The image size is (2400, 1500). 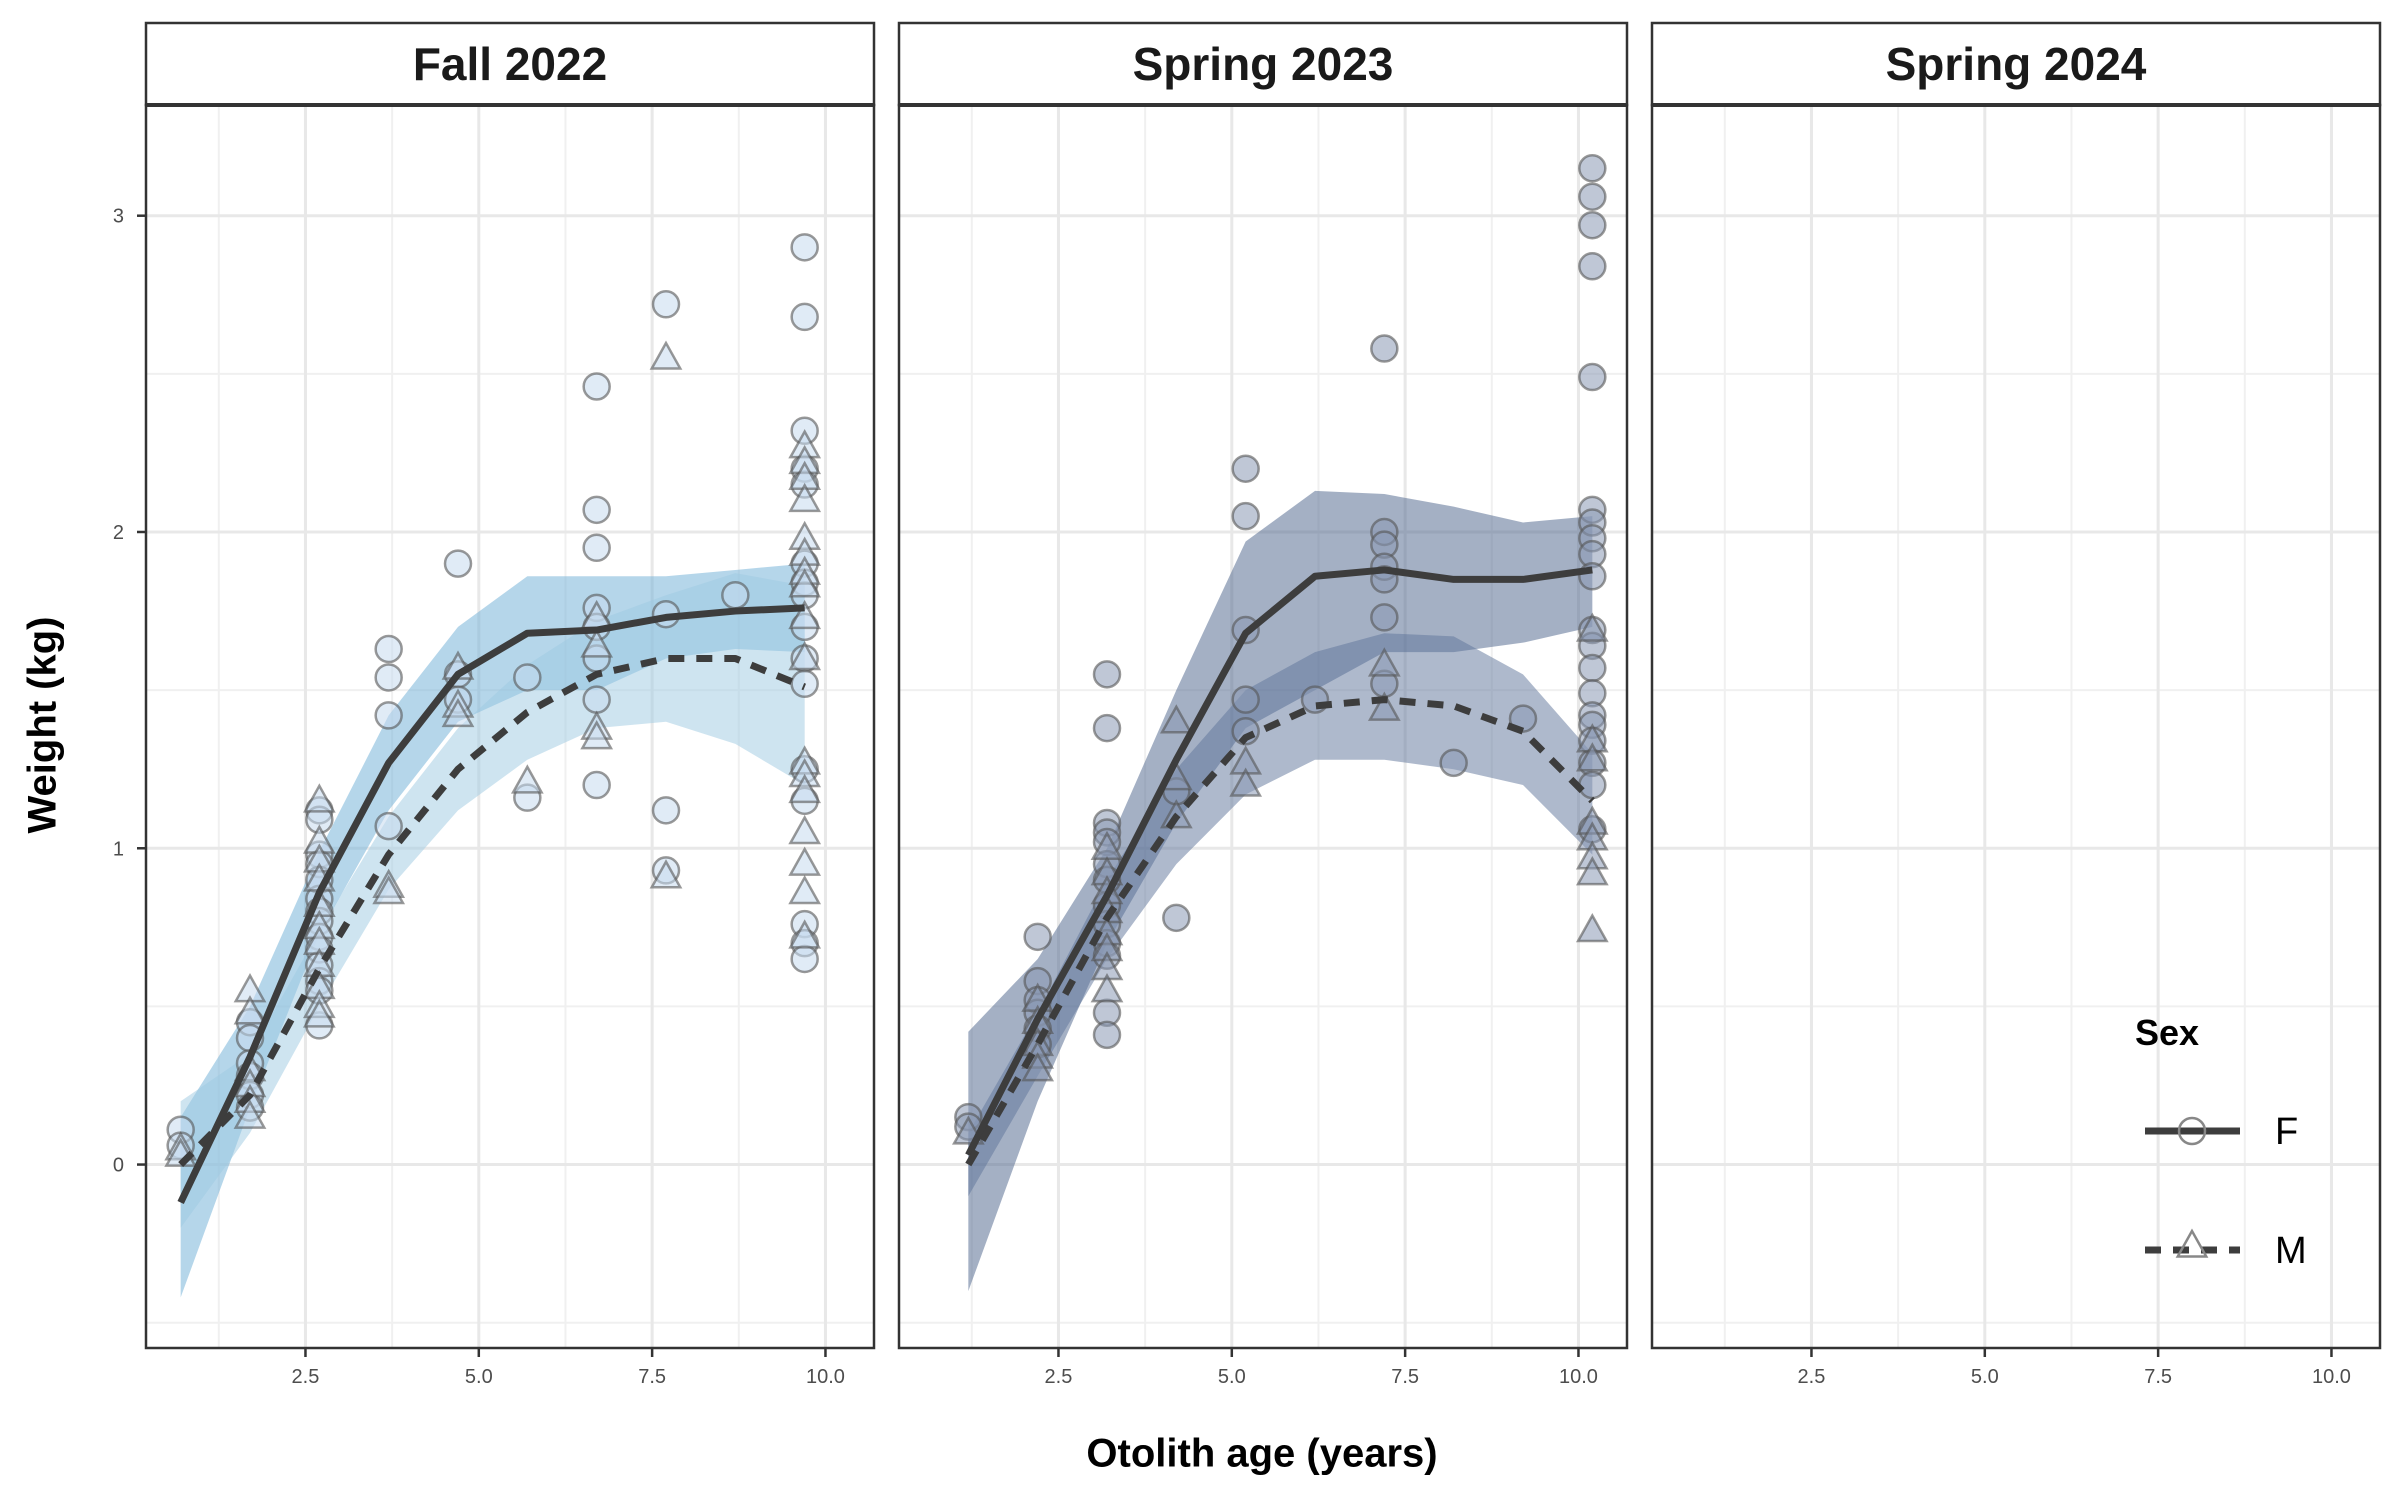 What do you see at coordinates (2192, 1243) in the screenshot?
I see `legend-marker-triangle` at bounding box center [2192, 1243].